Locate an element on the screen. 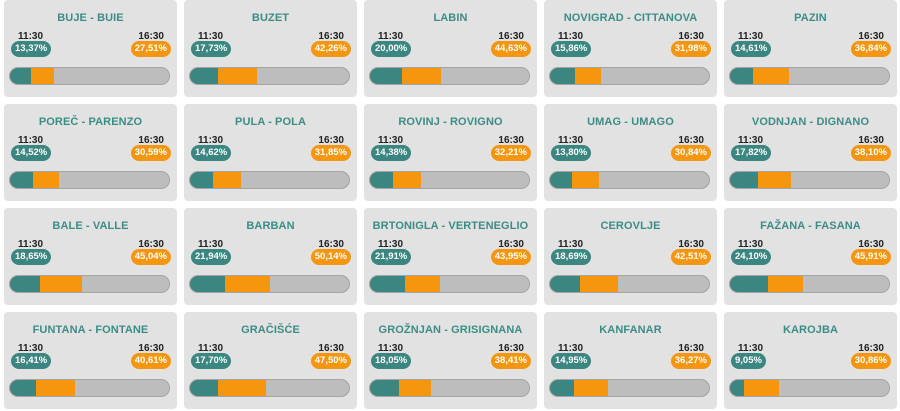 The width and height of the screenshot is (900, 411). turnout-1130-badge: 17,73% is located at coordinates (211, 49).